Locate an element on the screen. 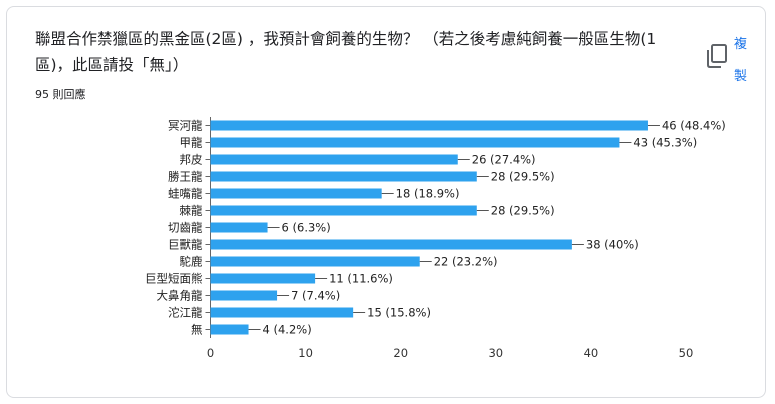 The height and width of the screenshot is (404, 775). data-label: 22 (23.2%) is located at coordinates (466, 262).